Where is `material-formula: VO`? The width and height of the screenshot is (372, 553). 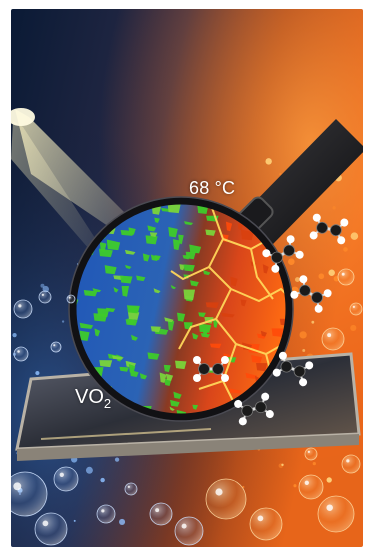
material-formula: VO is located at coordinates (89, 397).